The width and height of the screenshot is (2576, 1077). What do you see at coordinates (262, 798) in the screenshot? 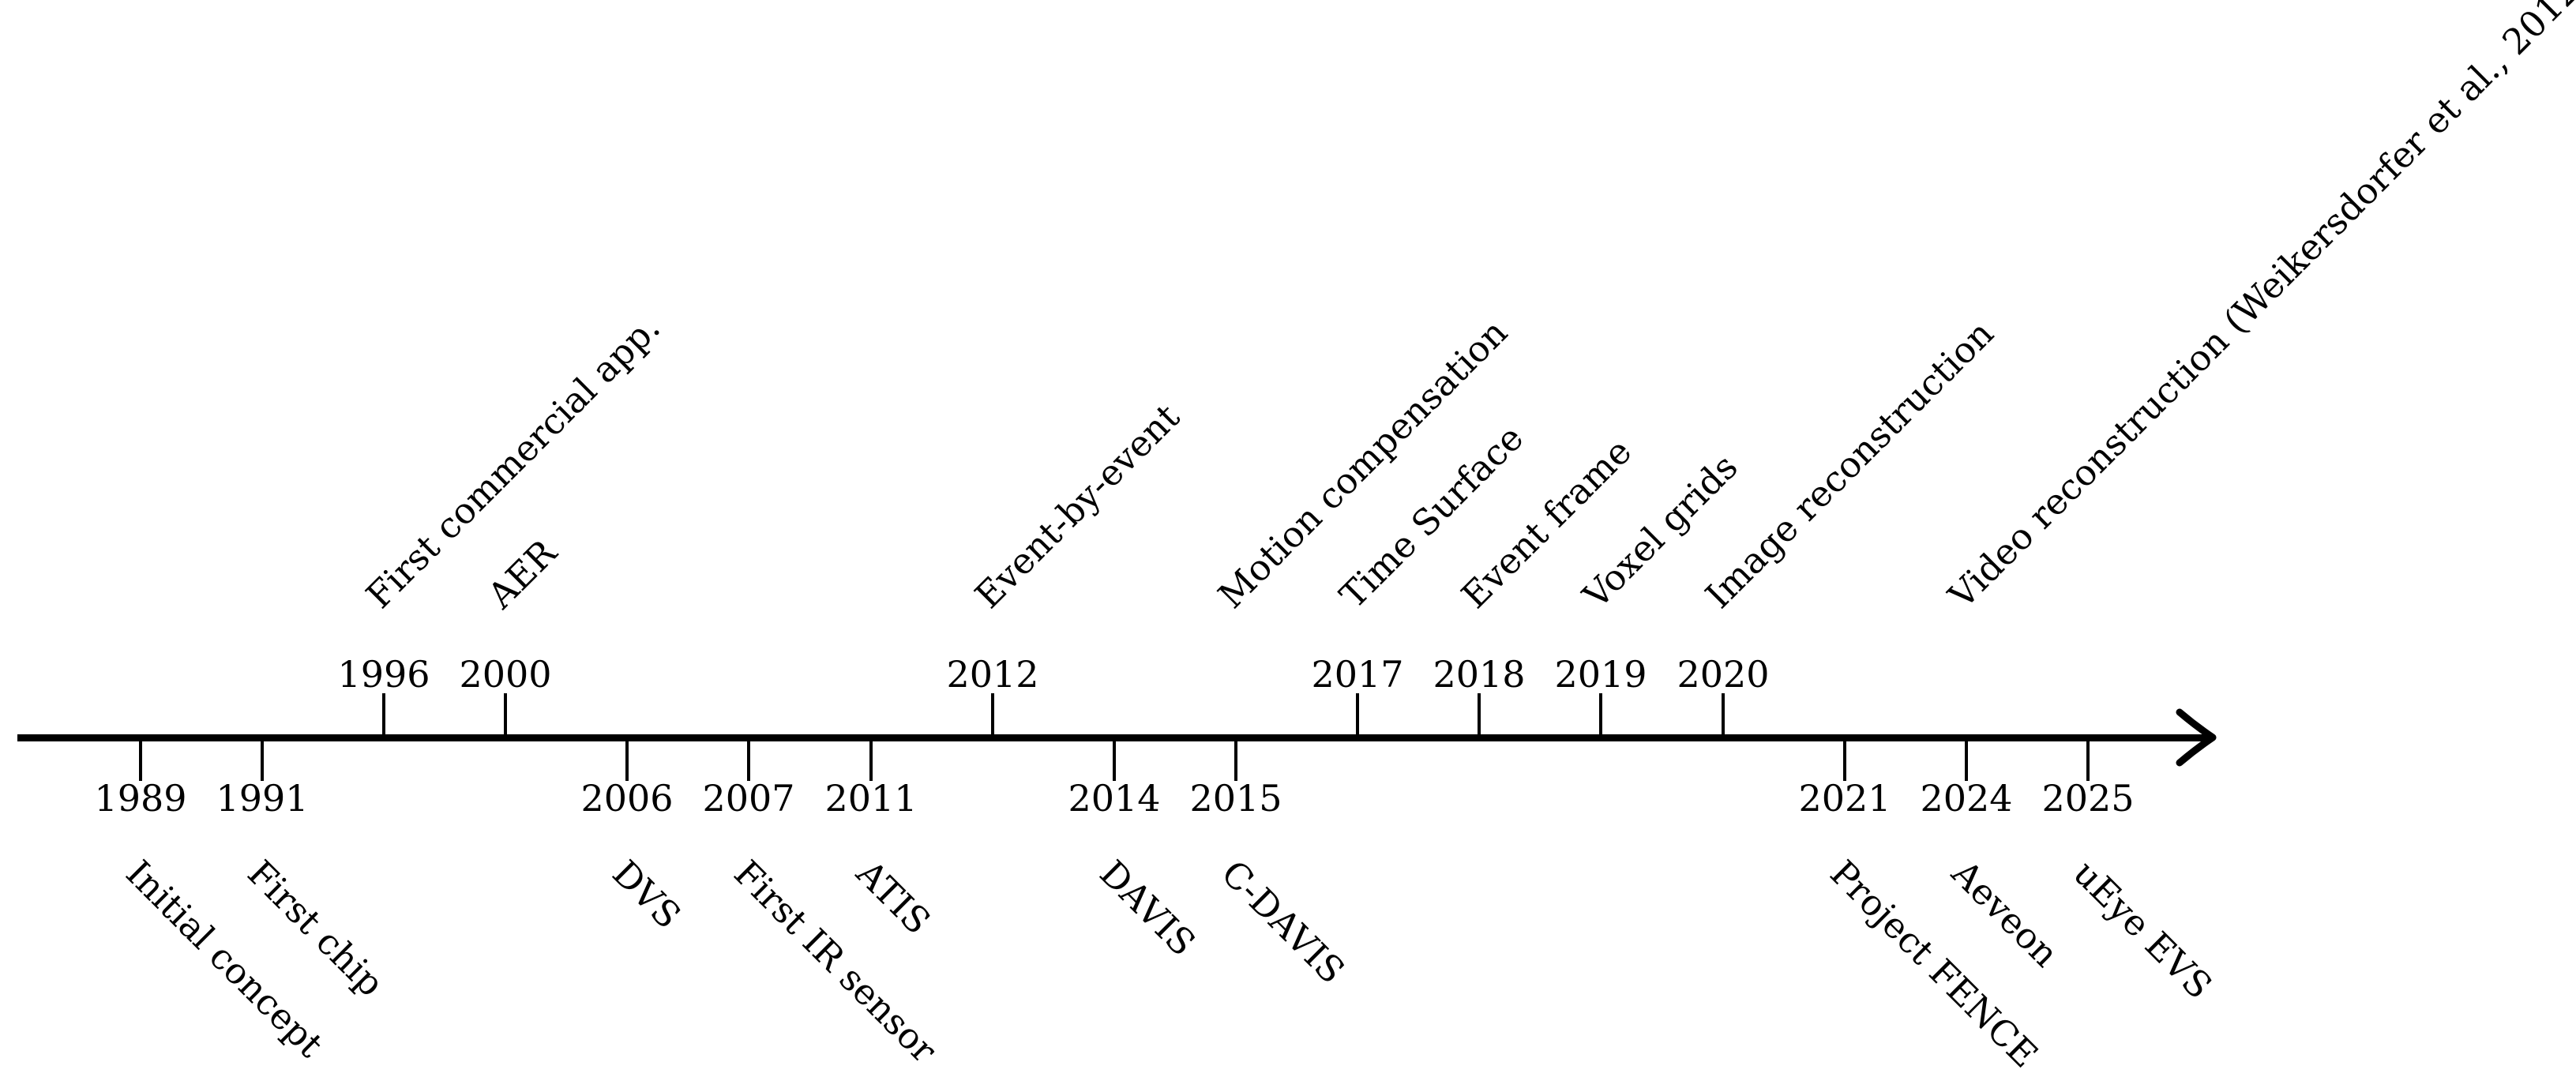
I see `event-year: 1991` at bounding box center [262, 798].